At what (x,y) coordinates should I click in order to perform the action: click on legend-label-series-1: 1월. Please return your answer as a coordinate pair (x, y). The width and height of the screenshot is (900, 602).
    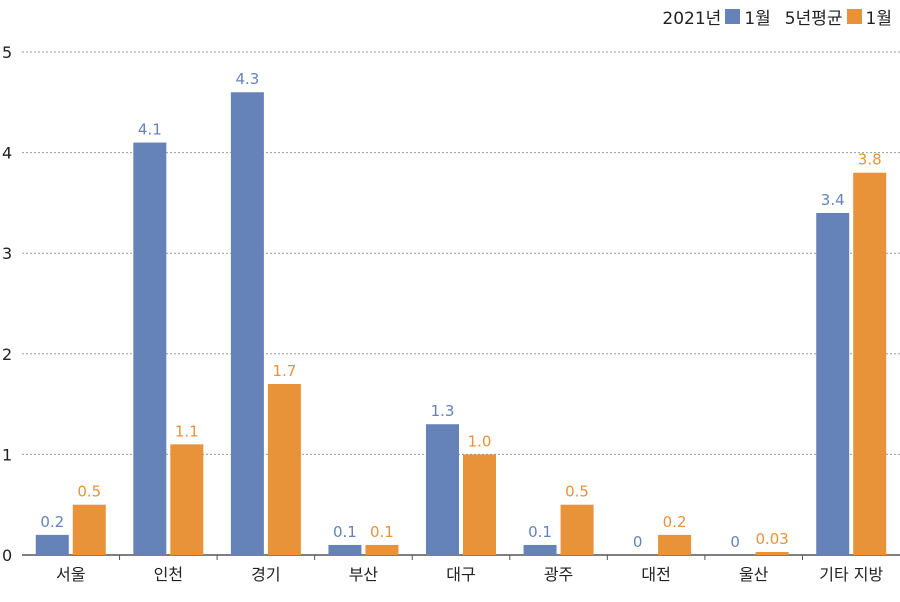
    Looking at the image, I should click on (757, 19).